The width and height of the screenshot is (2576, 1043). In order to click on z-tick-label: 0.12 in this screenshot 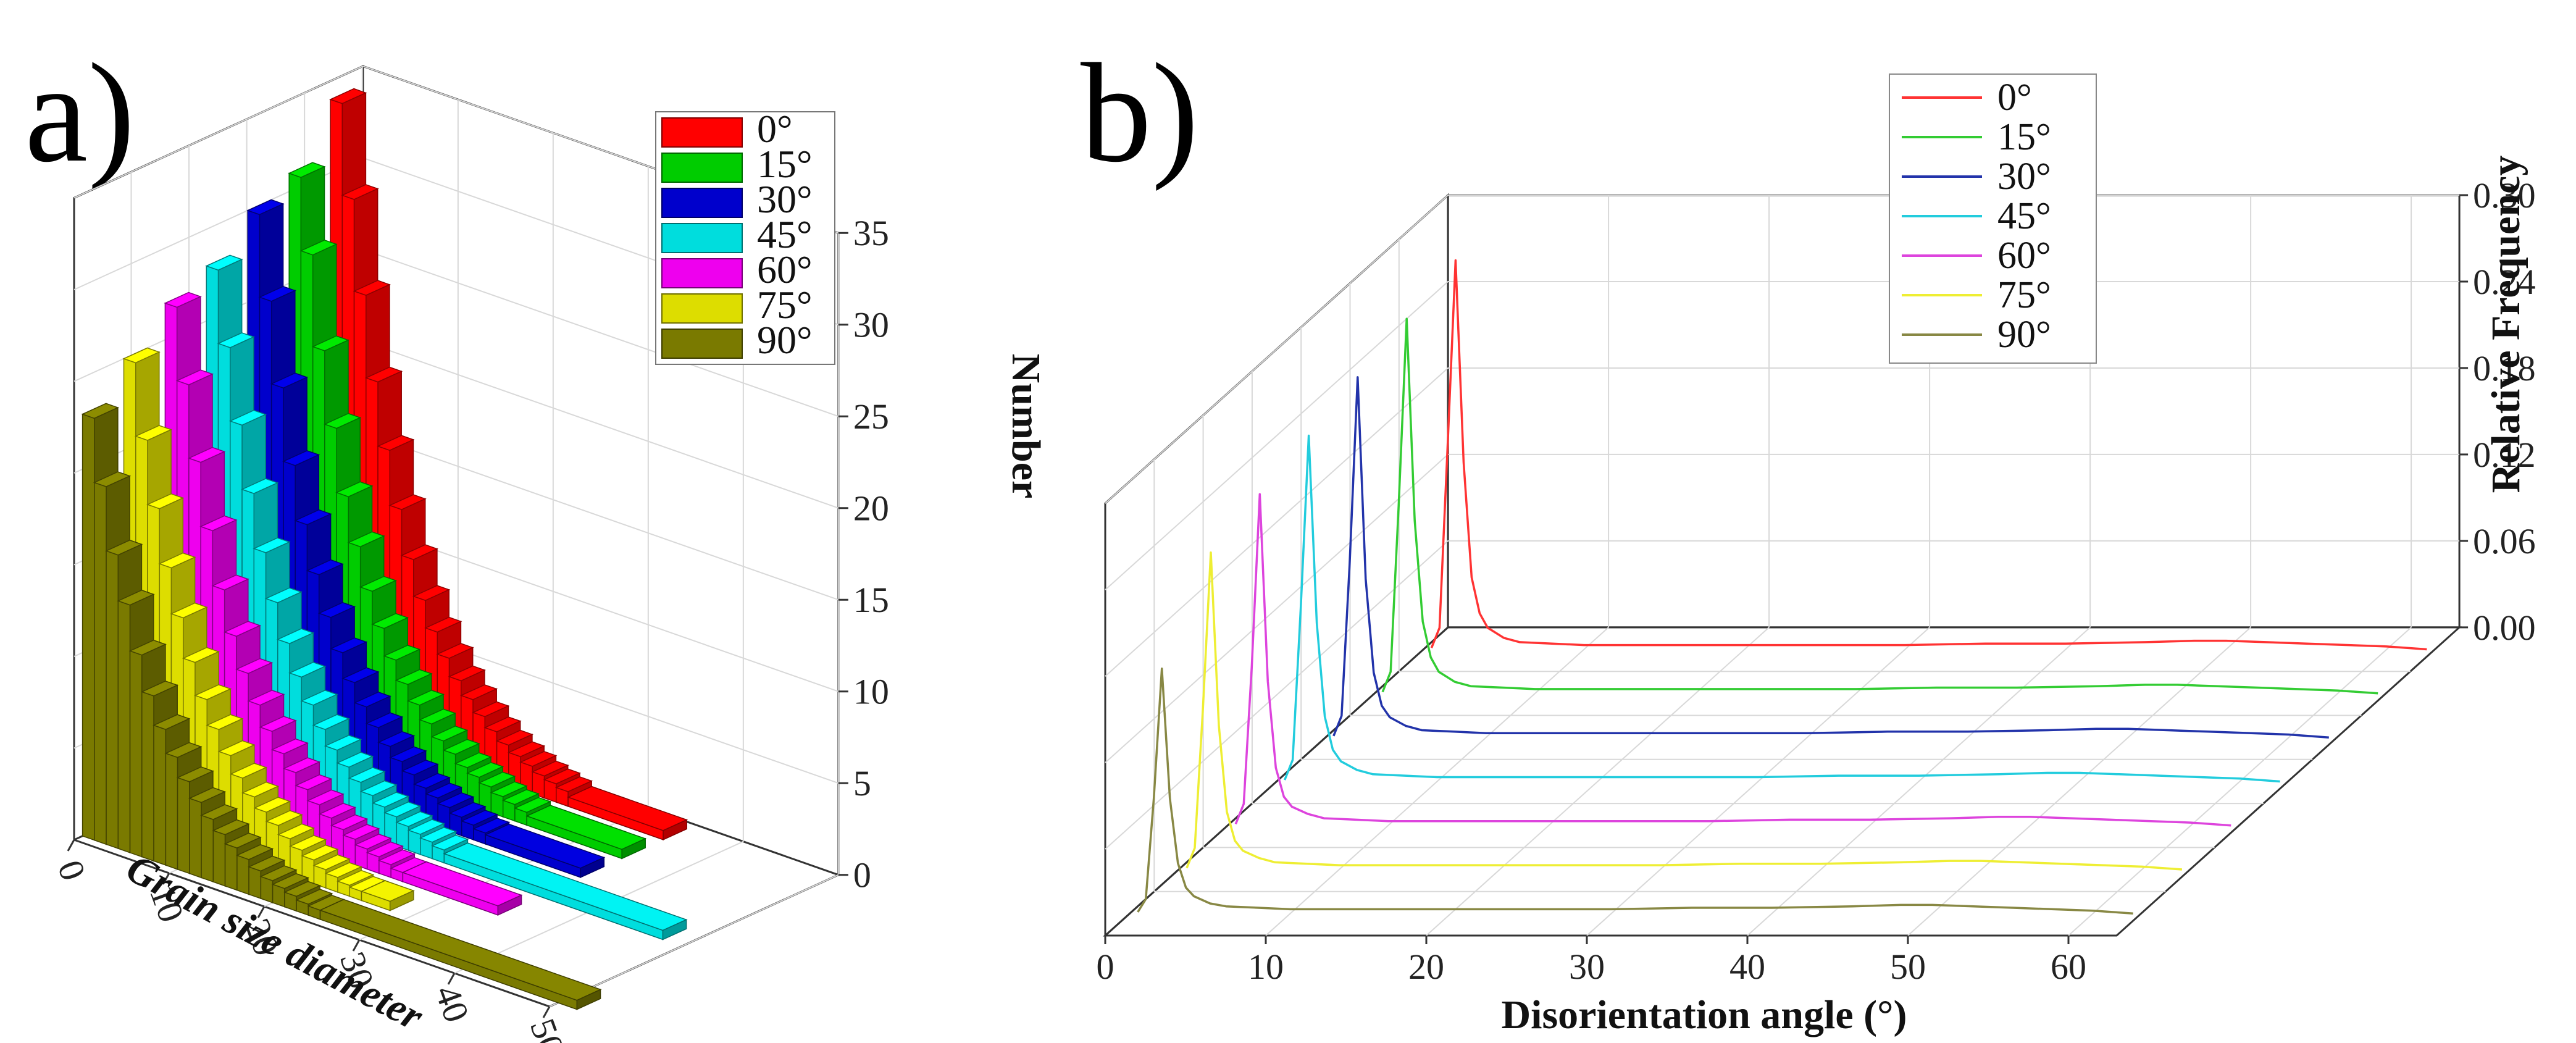, I will do `click(2504, 455)`.